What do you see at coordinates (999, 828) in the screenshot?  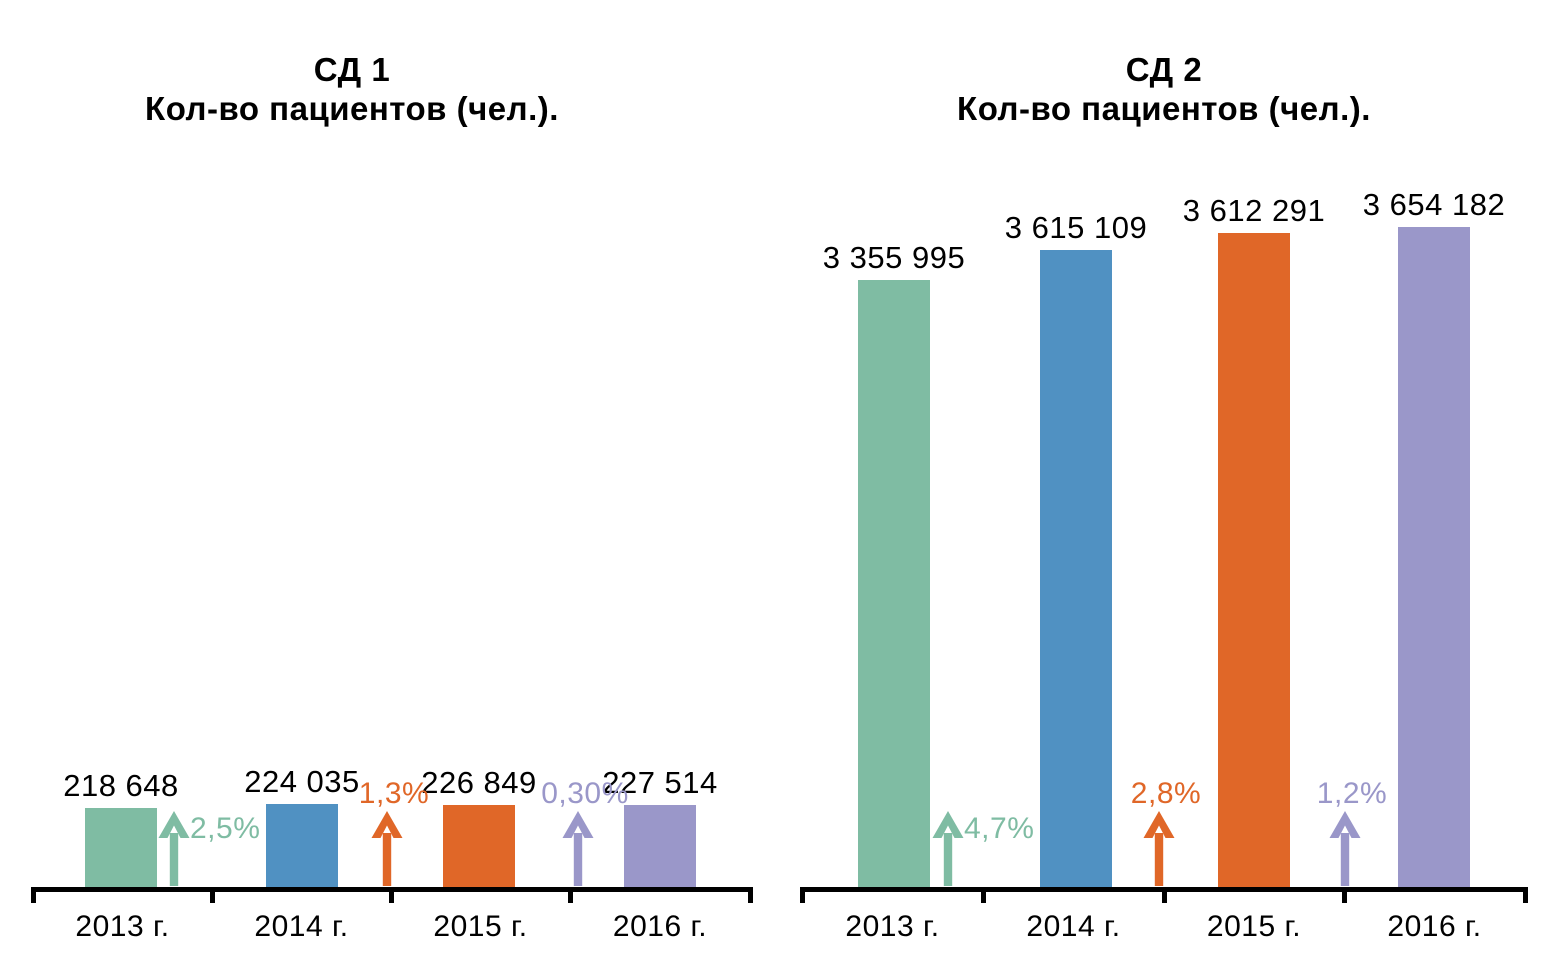 I see `growth-percent-label: 4,7%` at bounding box center [999, 828].